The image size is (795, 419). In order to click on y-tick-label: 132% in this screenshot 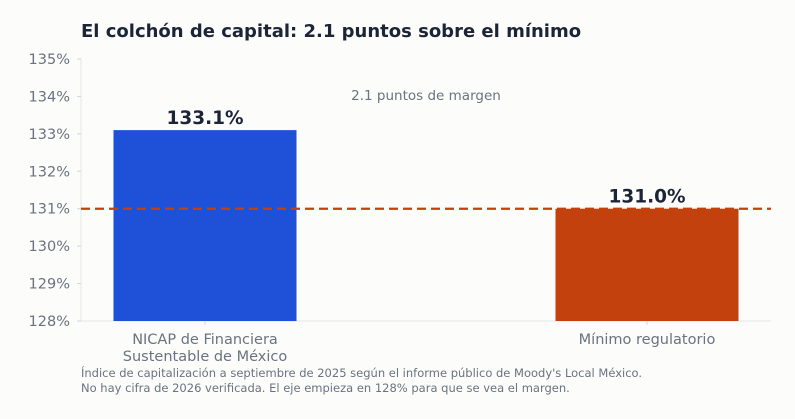, I will do `click(49, 172)`.